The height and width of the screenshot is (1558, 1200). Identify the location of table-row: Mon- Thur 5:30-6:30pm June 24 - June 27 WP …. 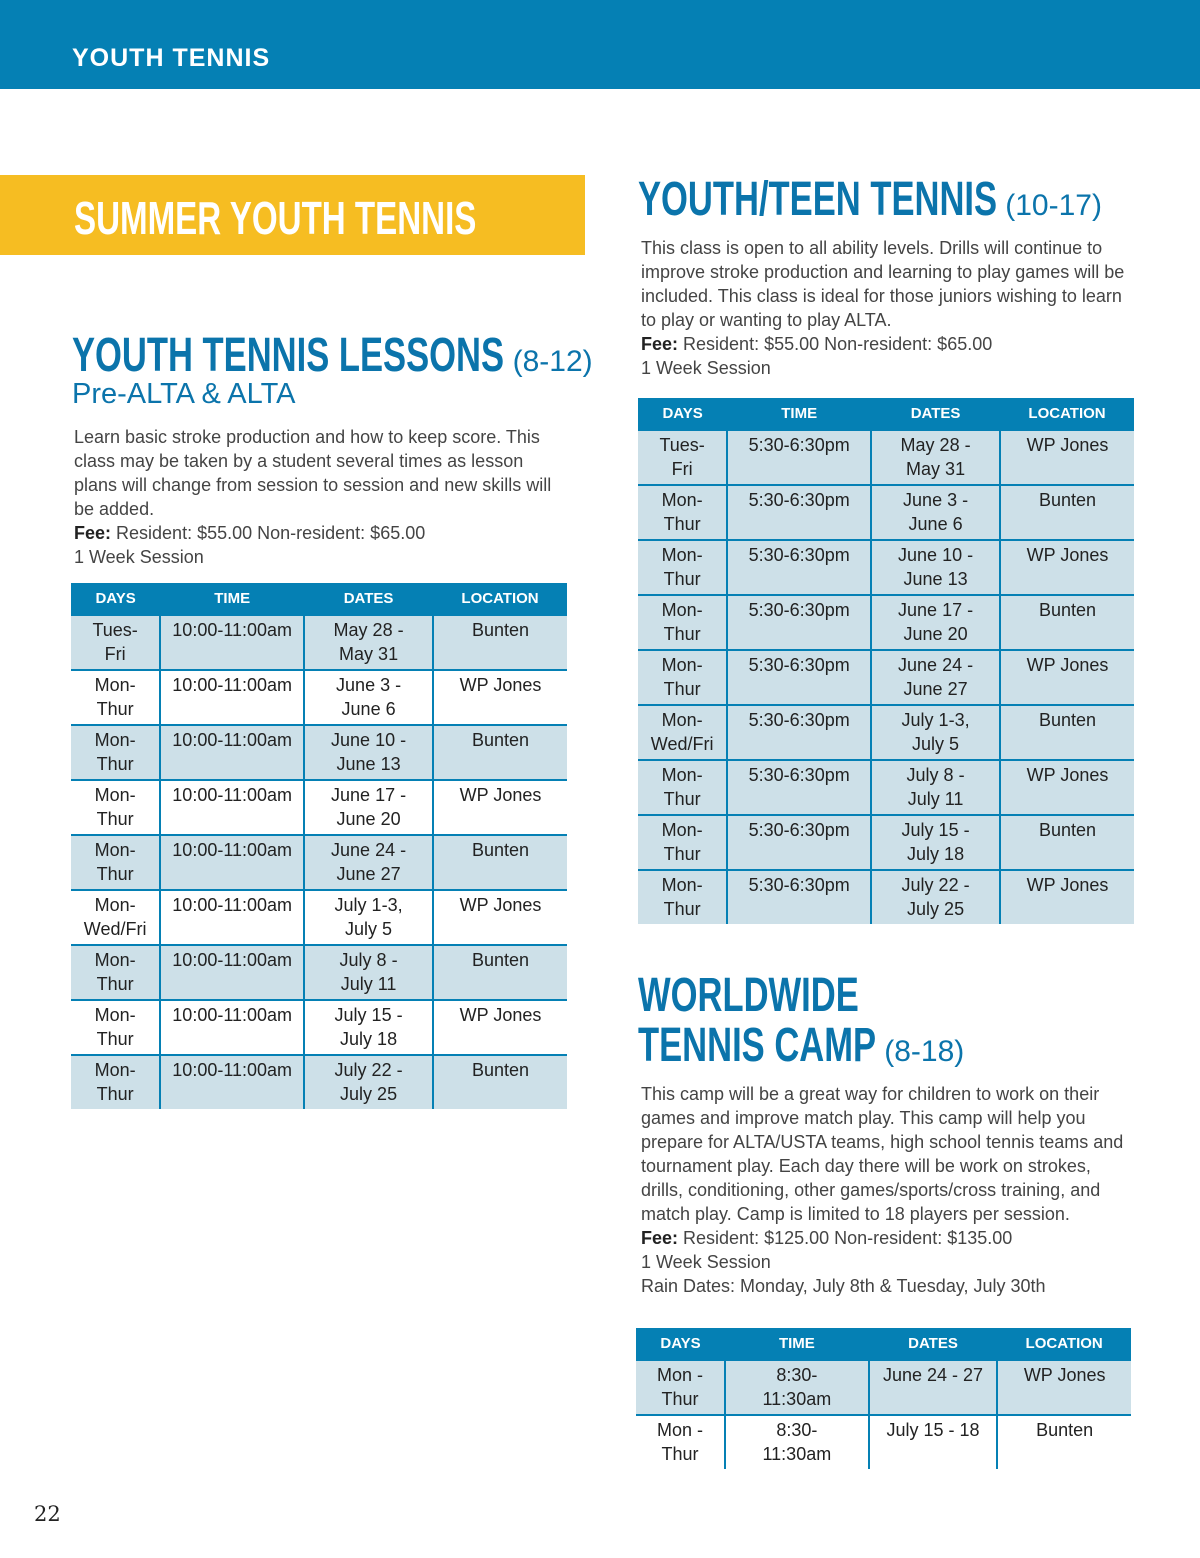
(886, 677).